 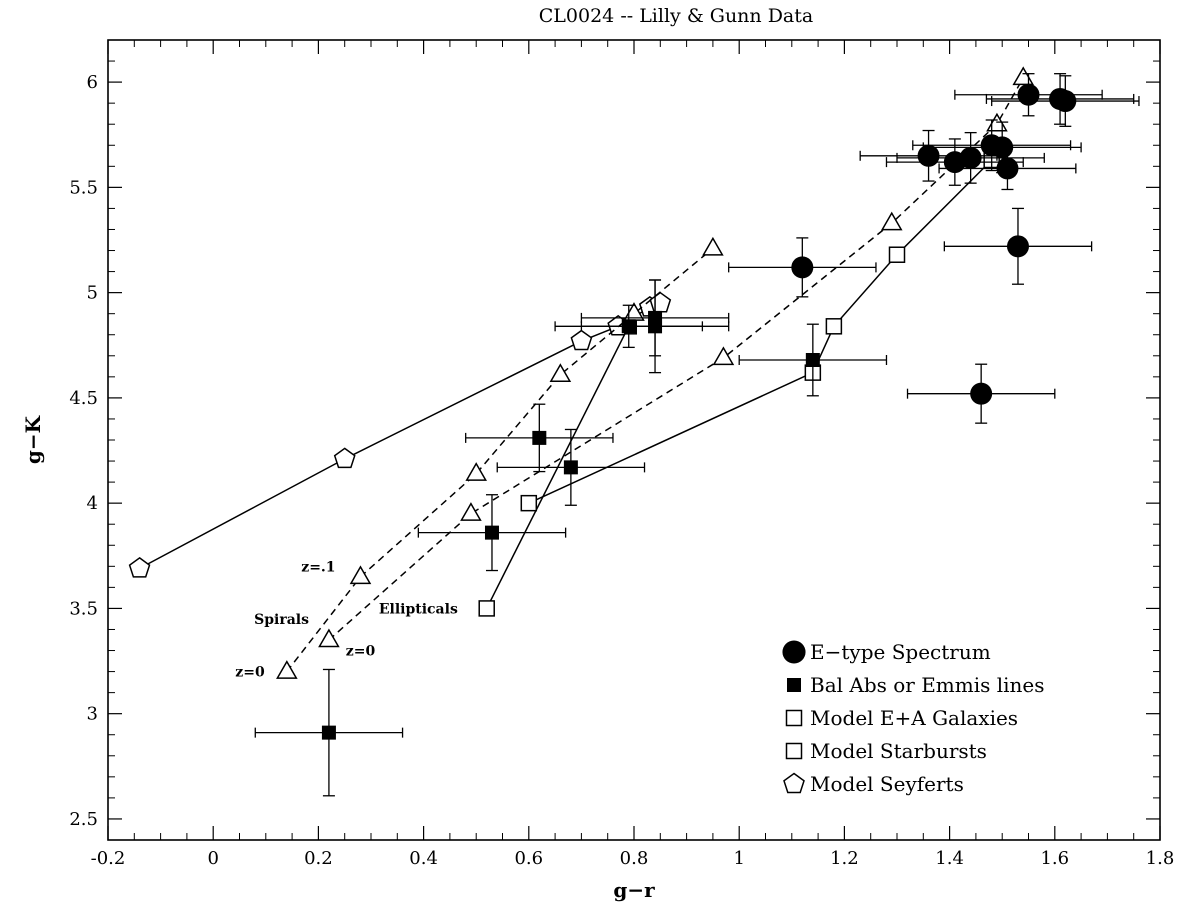 What do you see at coordinates (108, 858) in the screenshot?
I see `x-tick-label: -0.2` at bounding box center [108, 858].